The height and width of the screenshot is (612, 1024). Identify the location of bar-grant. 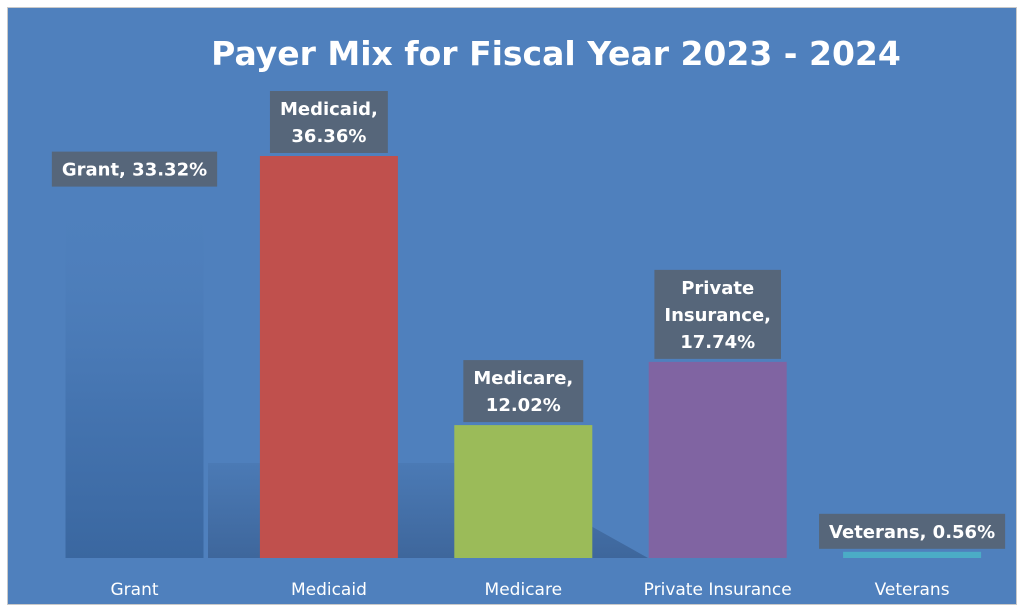
(134, 373).